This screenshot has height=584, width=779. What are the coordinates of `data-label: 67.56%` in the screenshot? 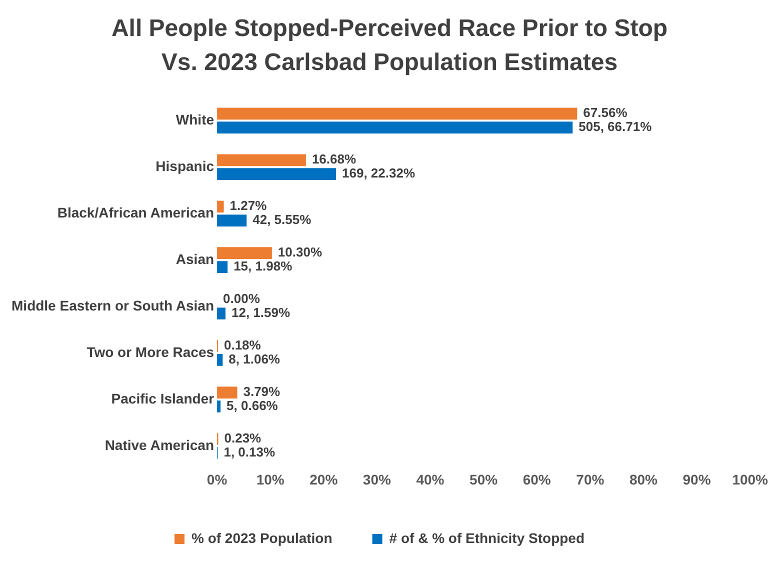 It's located at (605, 112).